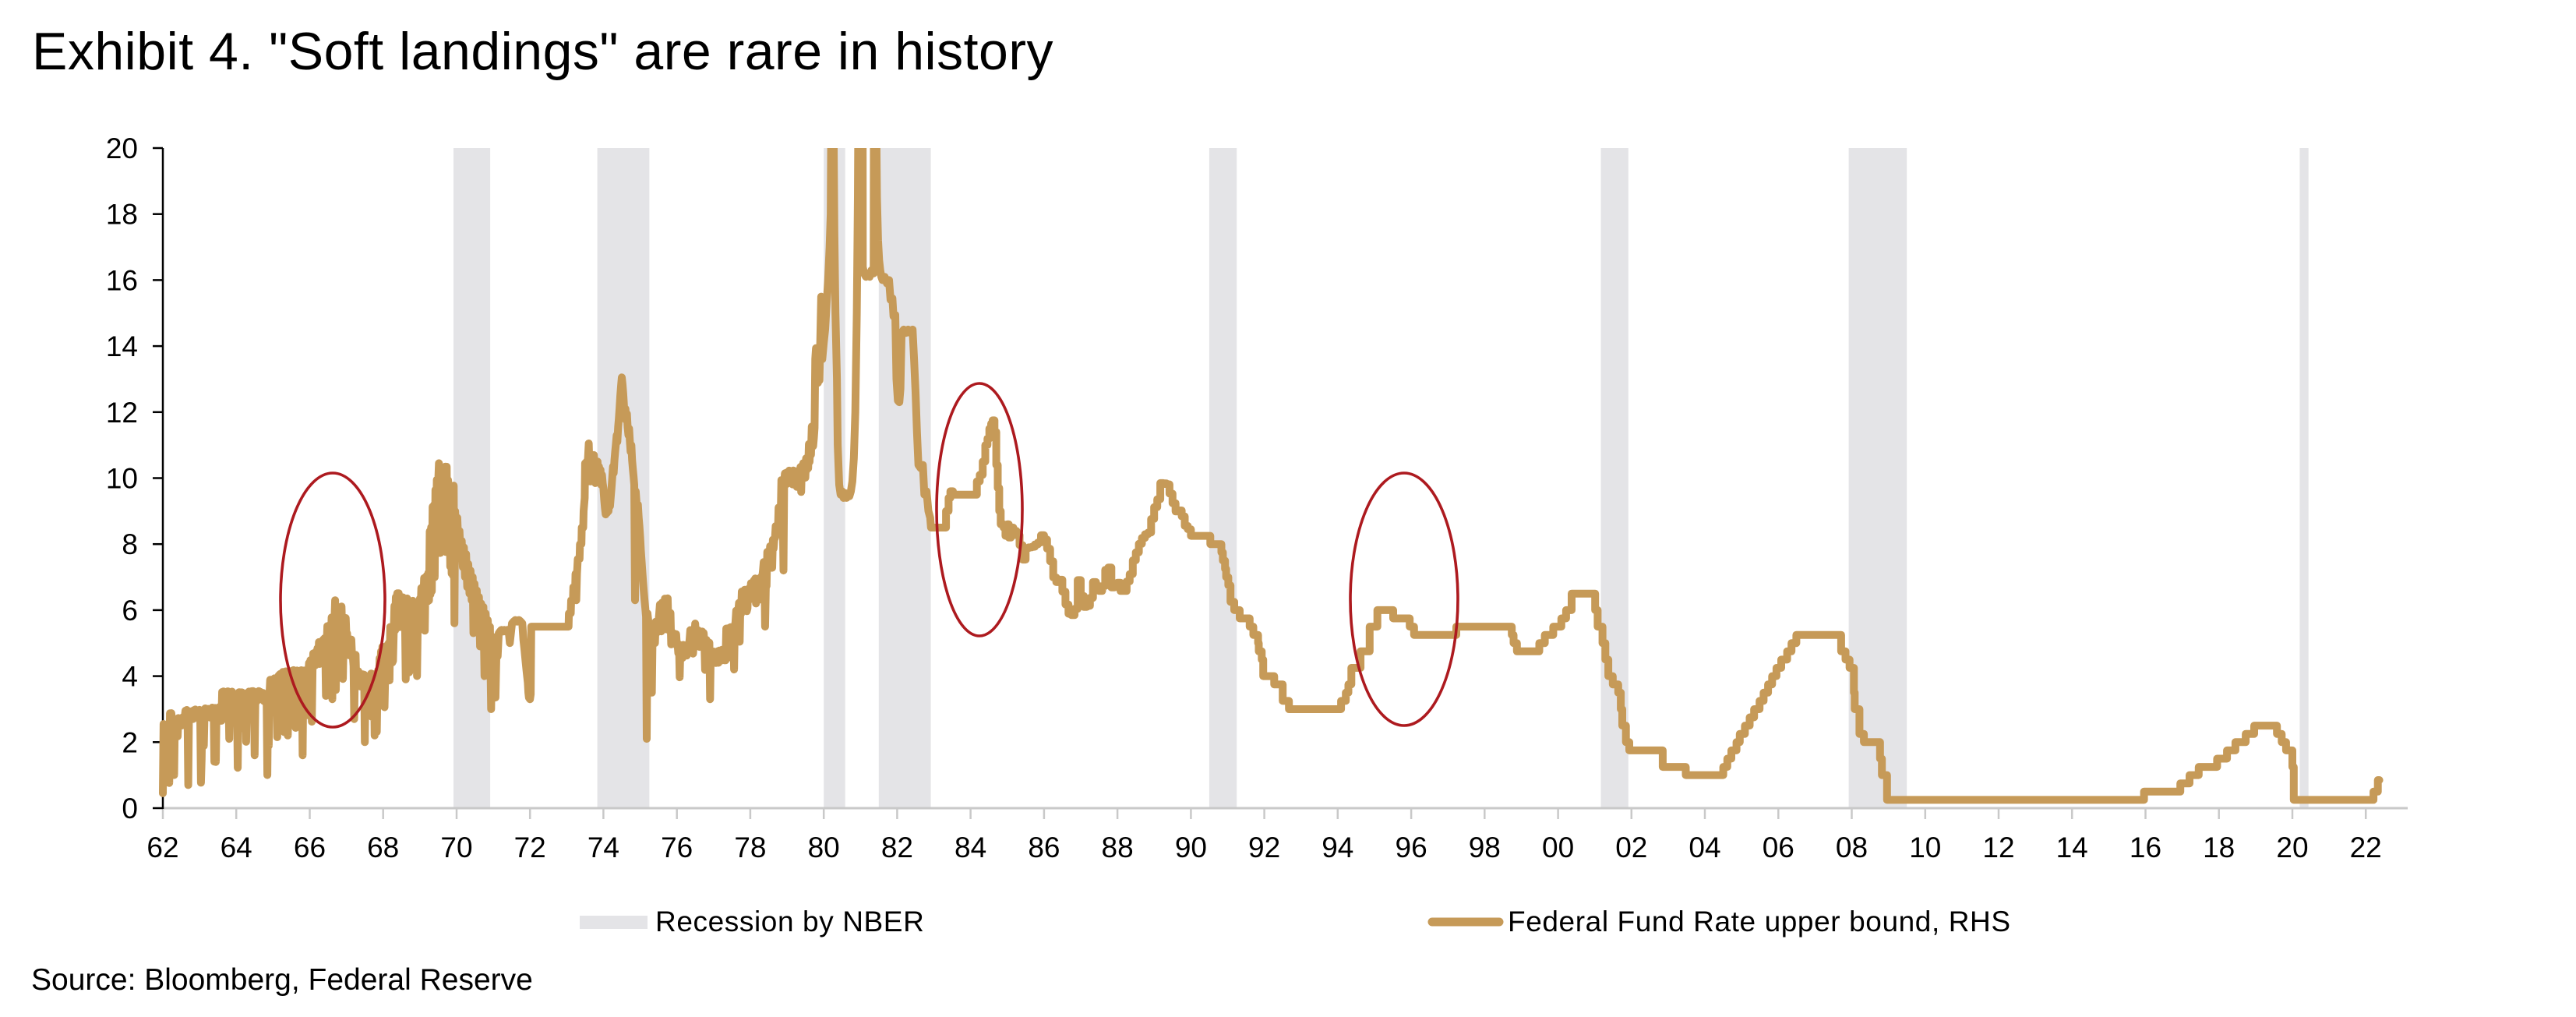 Image resolution: width=2576 pixels, height=1017 pixels. What do you see at coordinates (456, 847) in the screenshot?
I see `svg-text: 70` at bounding box center [456, 847].